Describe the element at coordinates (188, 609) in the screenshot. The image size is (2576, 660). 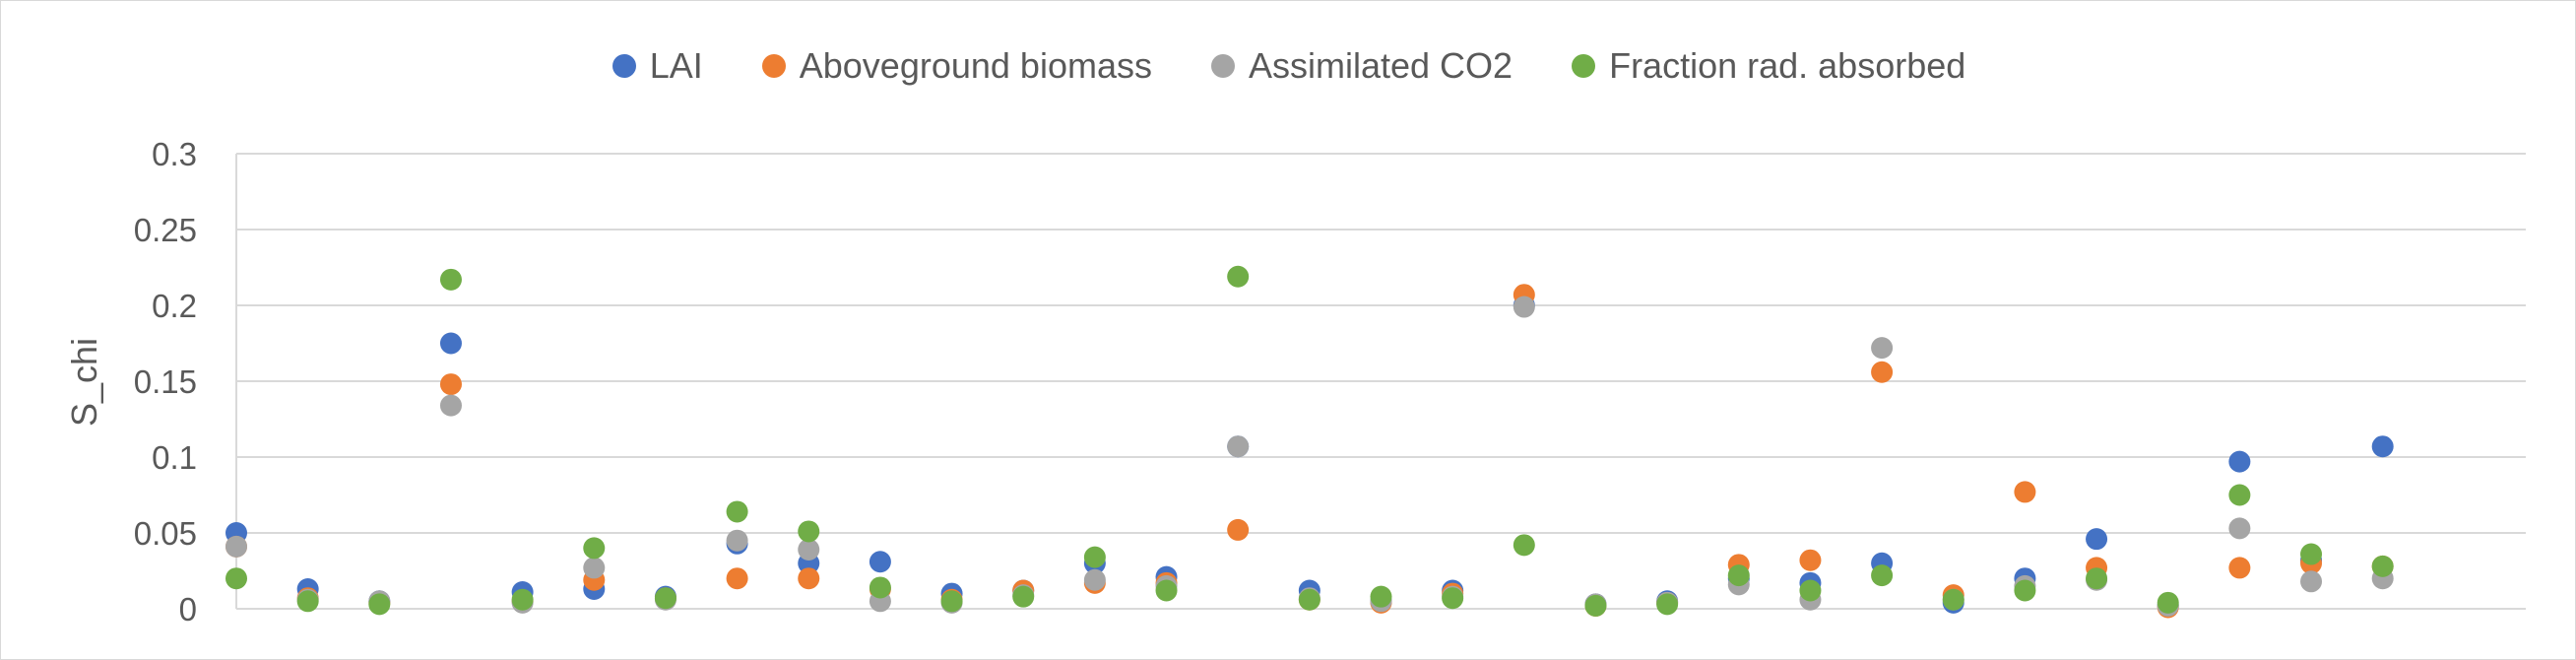
I see `y-tick-label: 0` at that location.